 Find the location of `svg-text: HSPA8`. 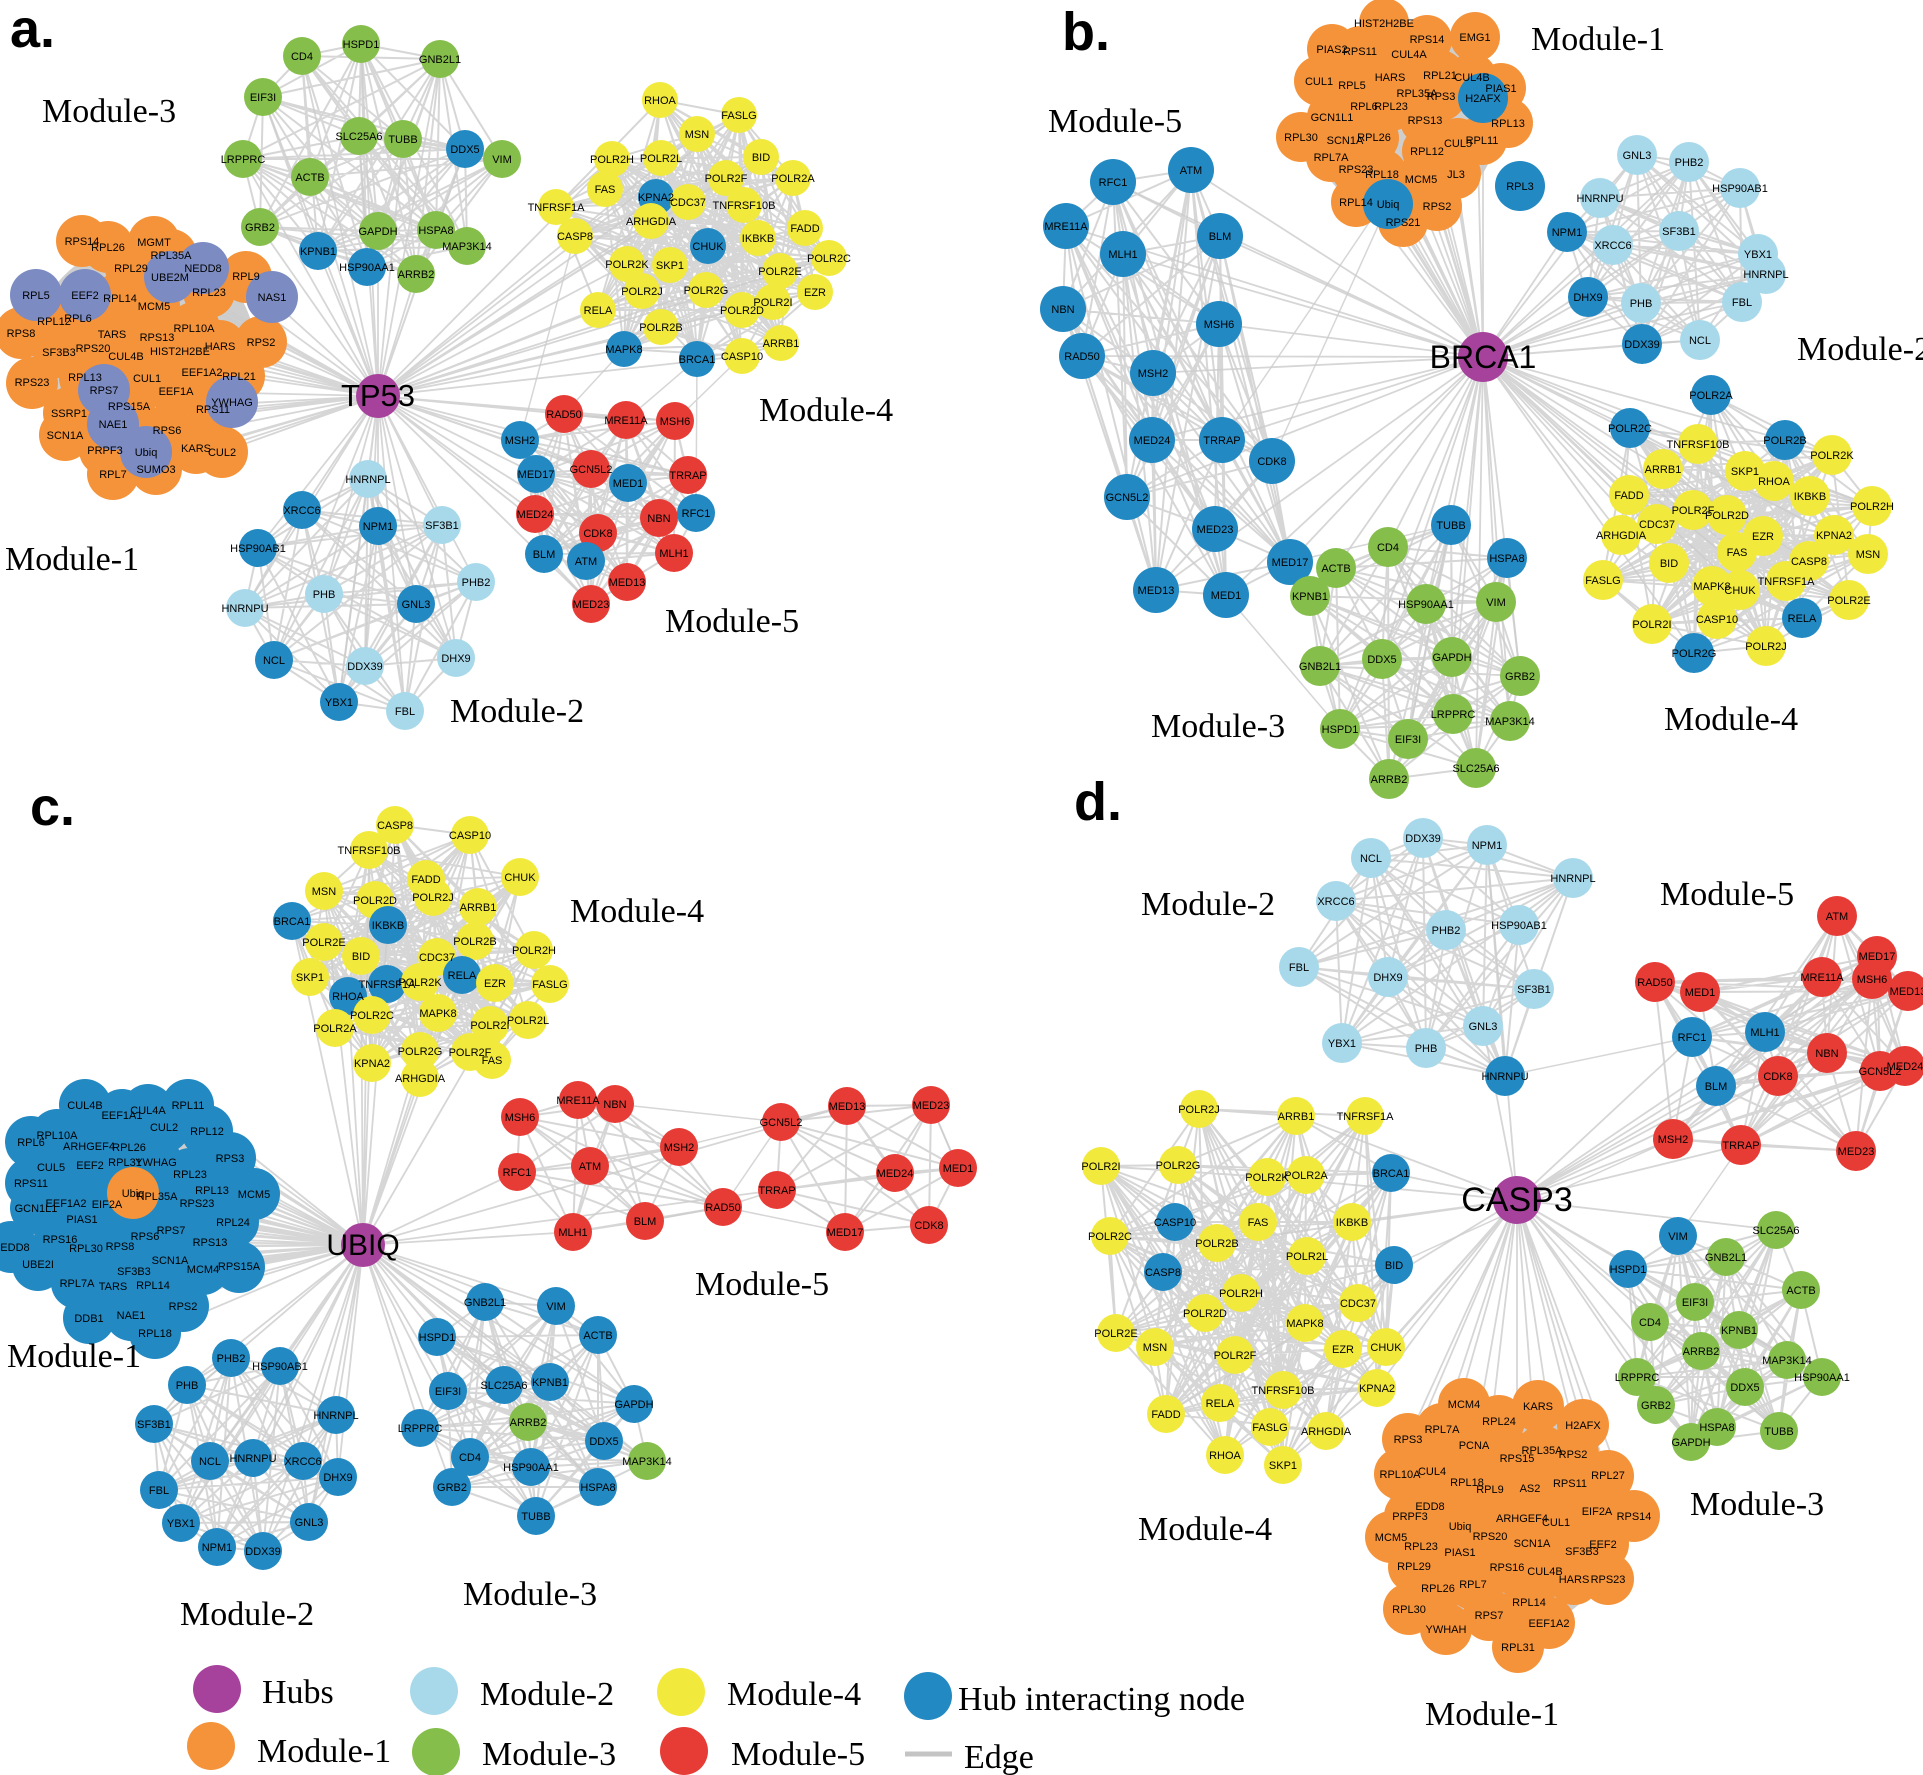

svg-text: HSPA8 is located at coordinates (1506, 559).